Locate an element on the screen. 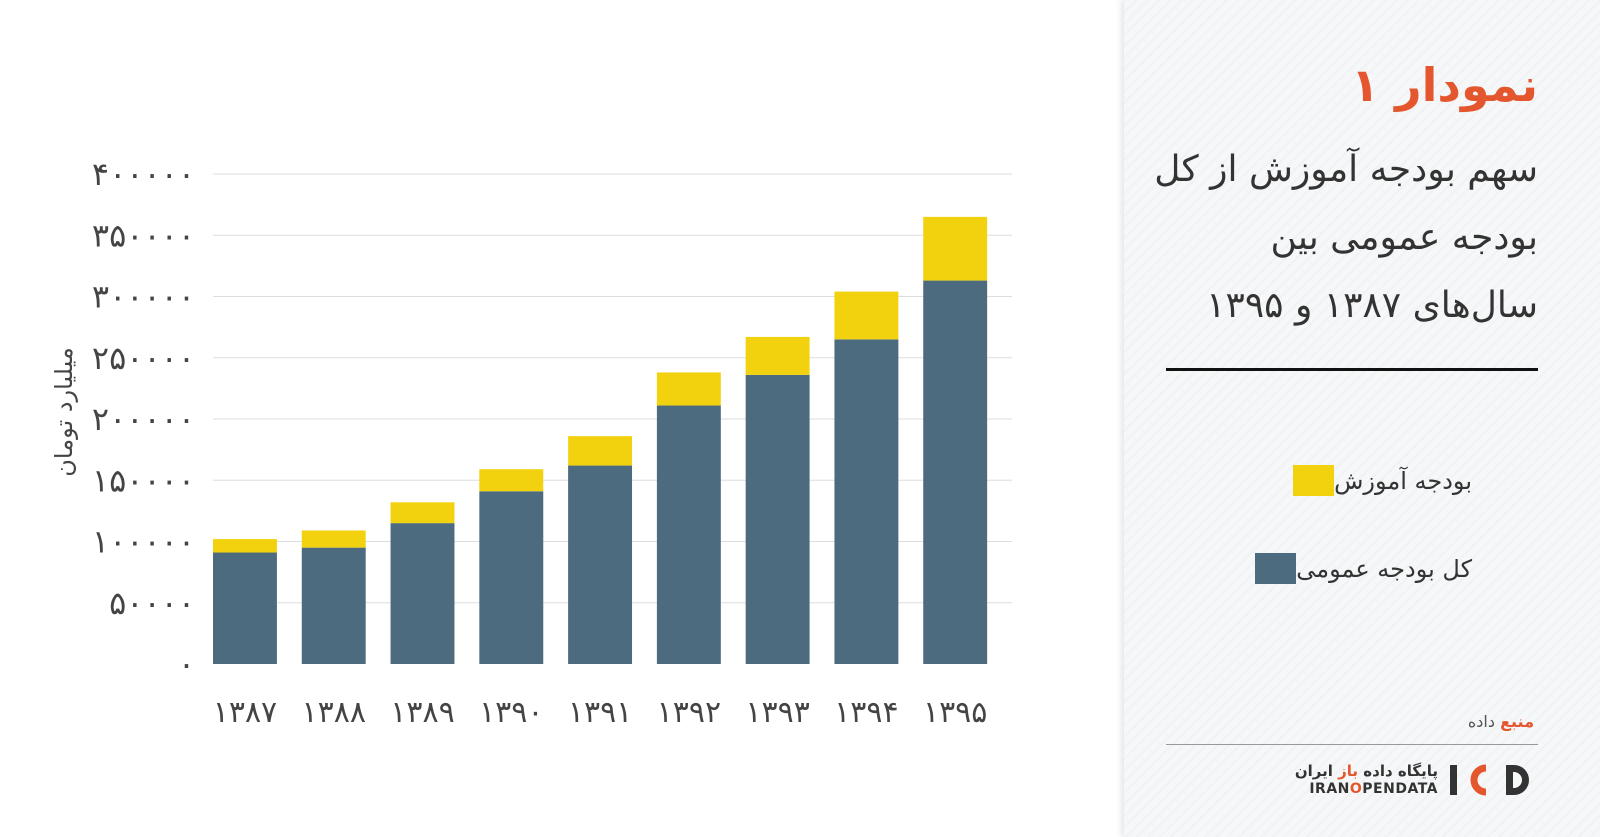 The image size is (1600, 837). legend-item-education: بودجه آموزش is located at coordinates (1372, 480).